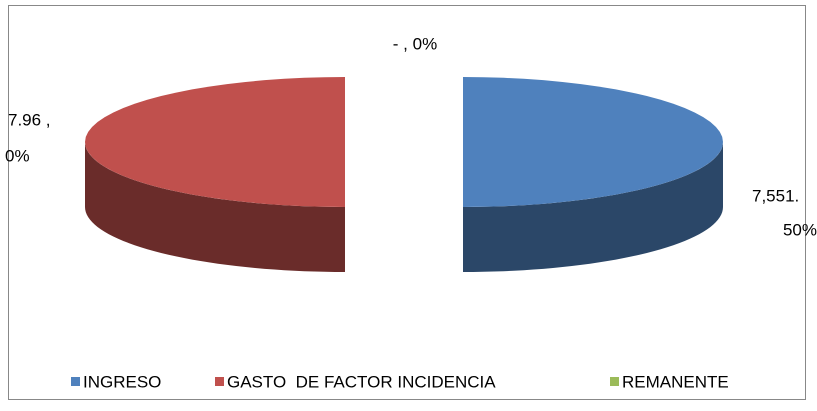  Describe the element at coordinates (17, 155) in the screenshot. I see `data-label: 0%` at that location.